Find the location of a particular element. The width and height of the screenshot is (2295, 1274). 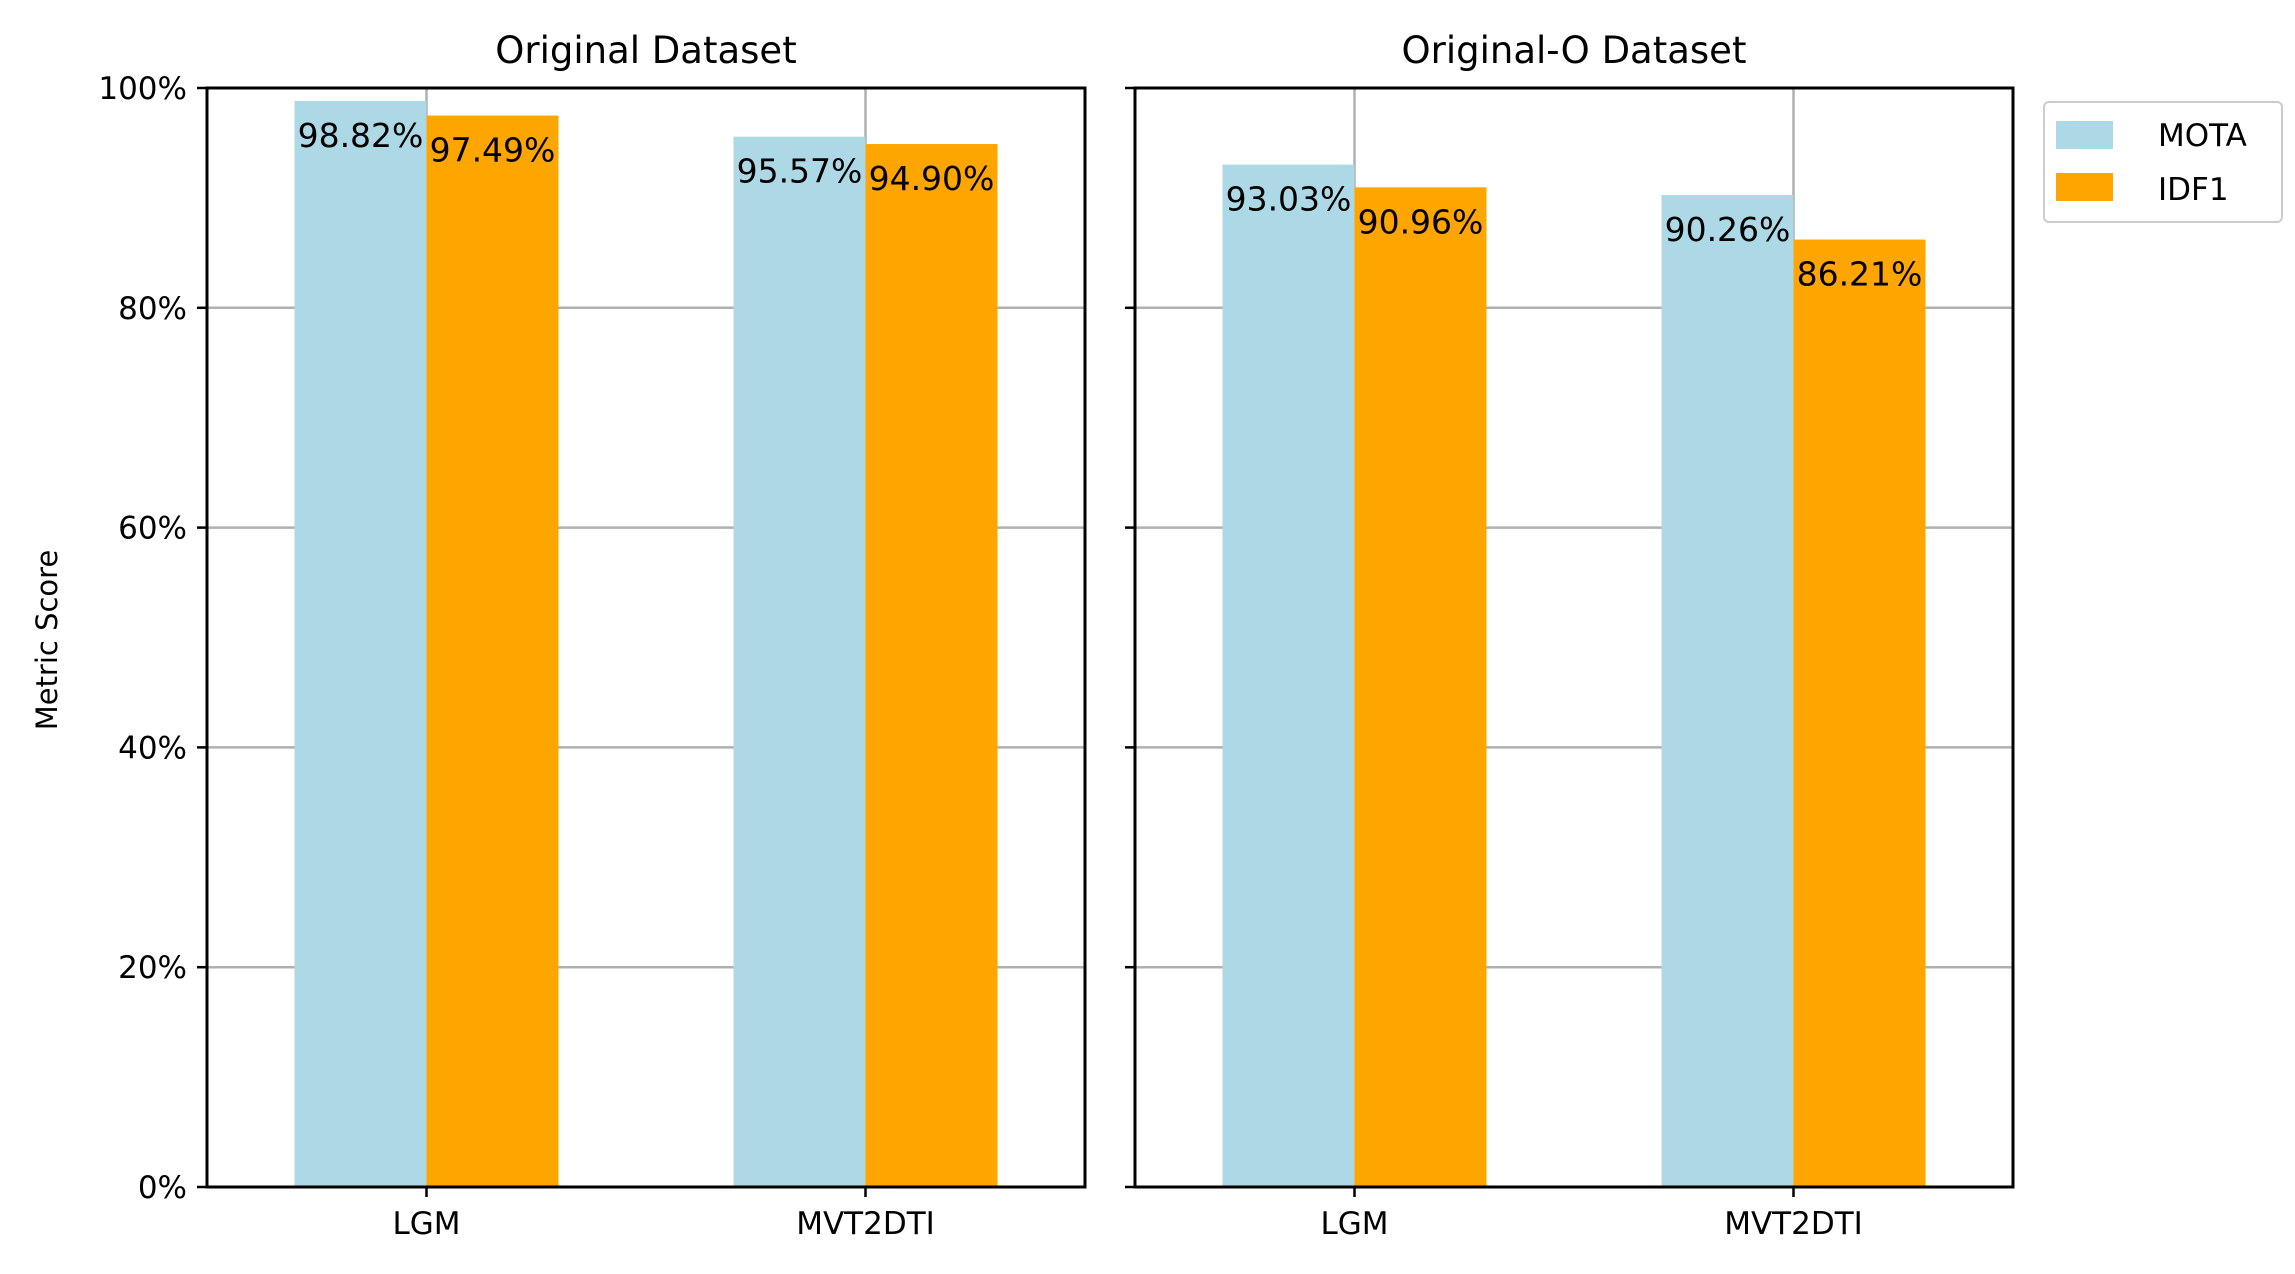

y-axis-label: Metric Score is located at coordinates (47, 640).